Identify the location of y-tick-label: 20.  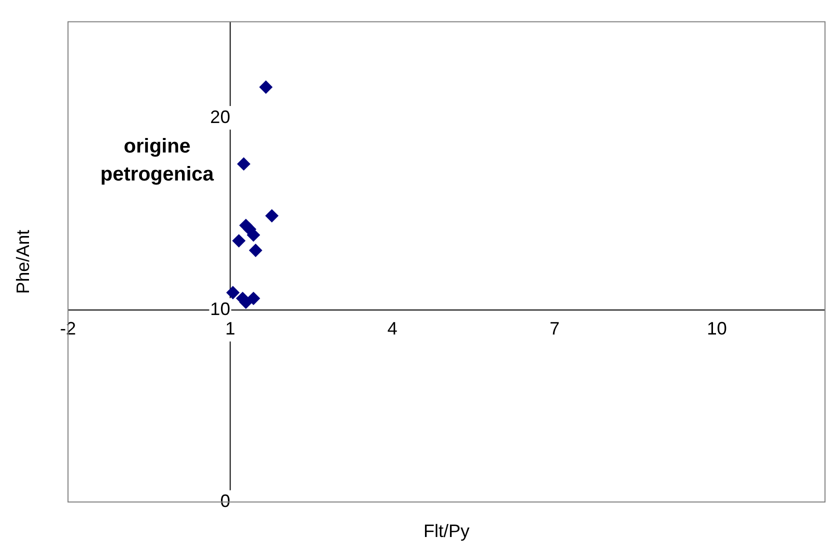
(220, 116).